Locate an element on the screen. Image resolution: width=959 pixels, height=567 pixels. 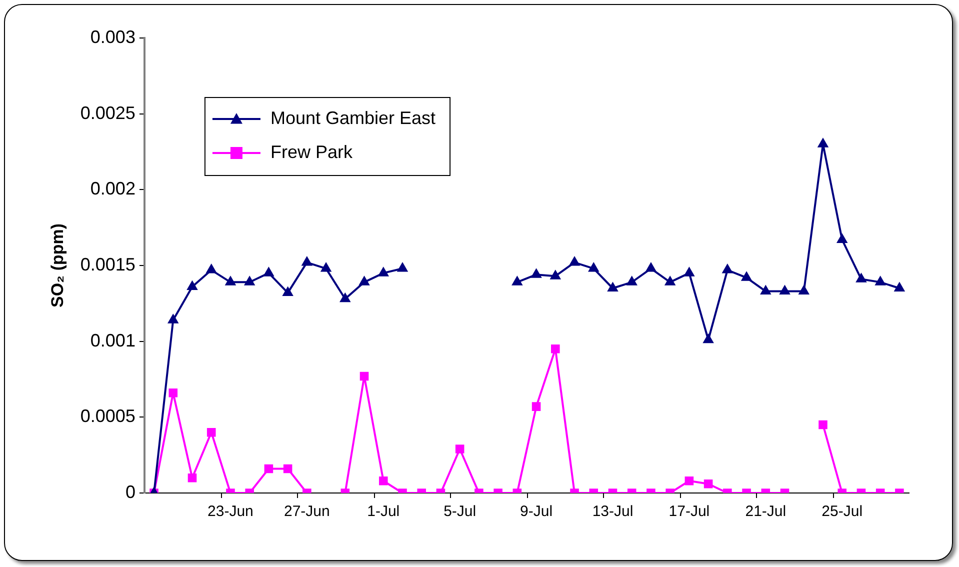
x-tick-label: 25-Jul is located at coordinates (842, 511).